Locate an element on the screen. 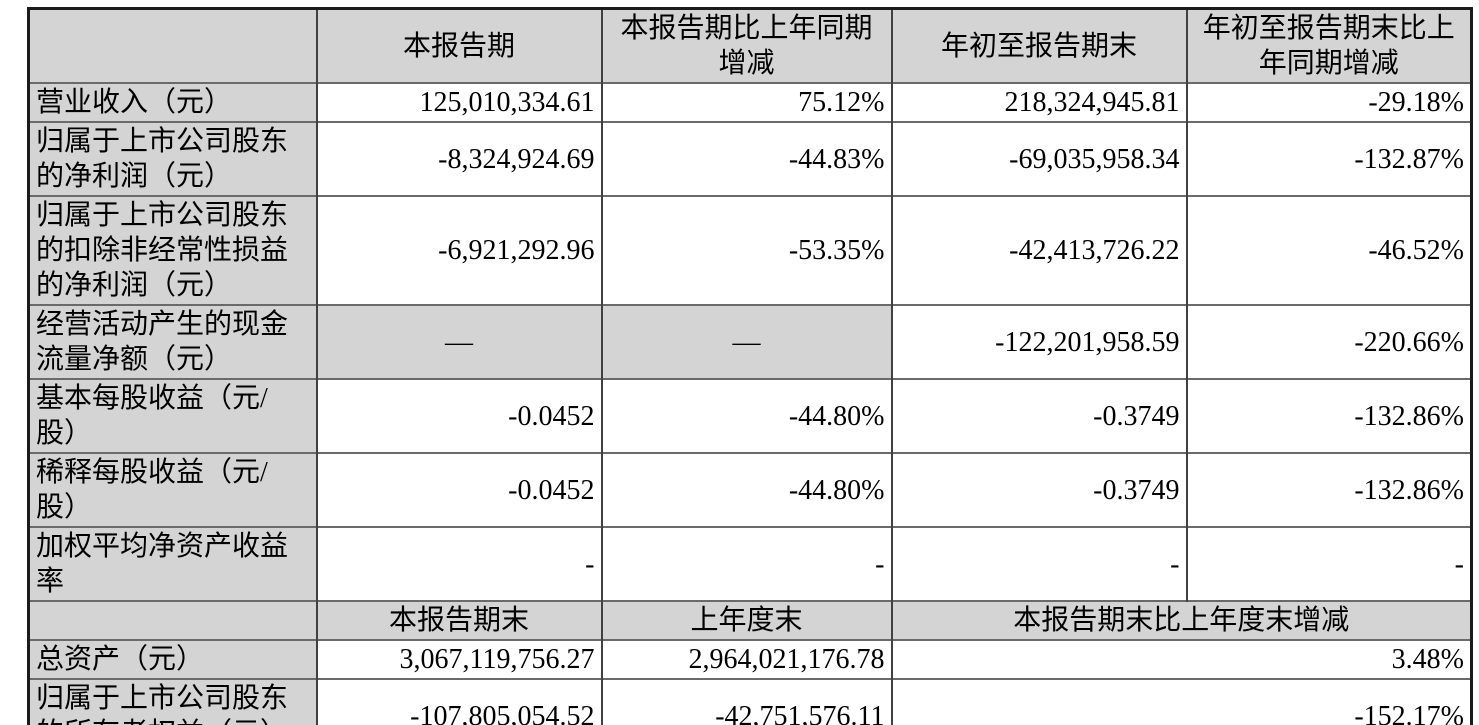 This screenshot has height=725, width=1479. subheader-period-end-change: 本报告期末比上年度末增减 is located at coordinates (1181, 620).